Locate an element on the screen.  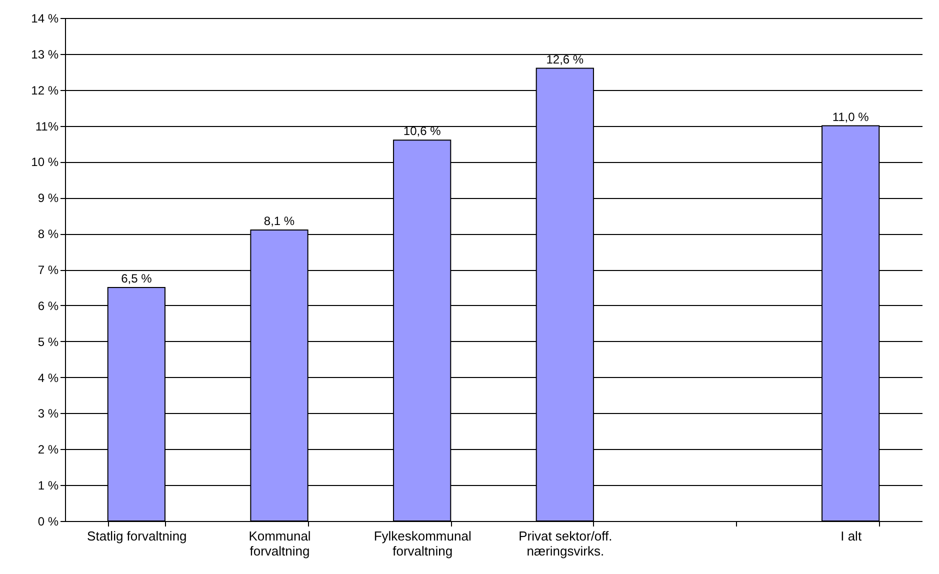
y-tick-label: 2 % is located at coordinates (48, 449).